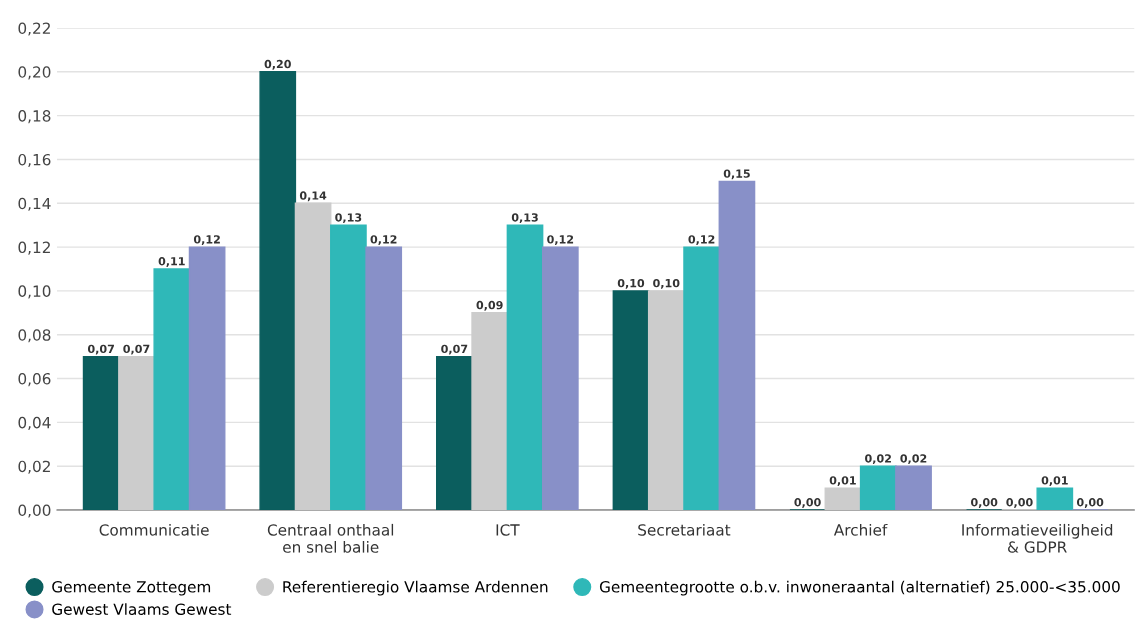 This screenshot has width=1140, height=630. What do you see at coordinates (313, 196) in the screenshot?
I see `data-label: 0,14` at bounding box center [313, 196].